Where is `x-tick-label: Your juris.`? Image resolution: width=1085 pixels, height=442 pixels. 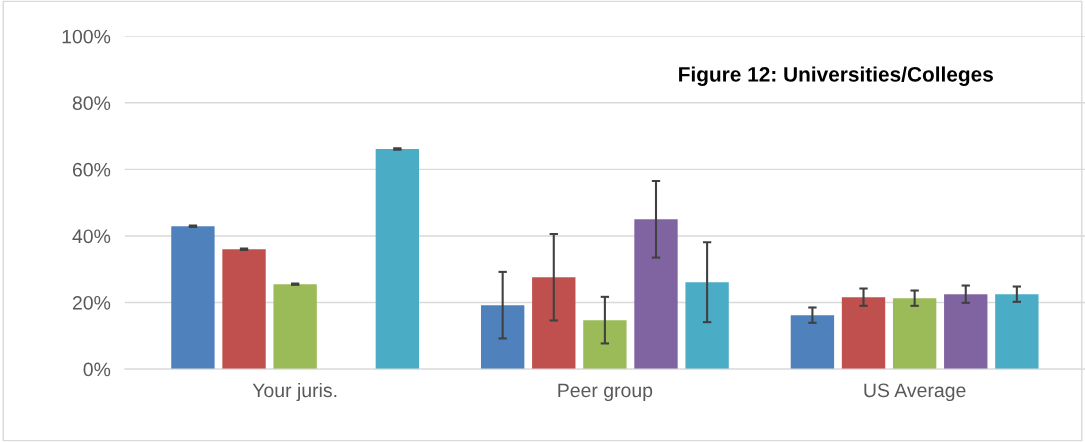 x-tick-label: Your juris. is located at coordinates (294, 392).